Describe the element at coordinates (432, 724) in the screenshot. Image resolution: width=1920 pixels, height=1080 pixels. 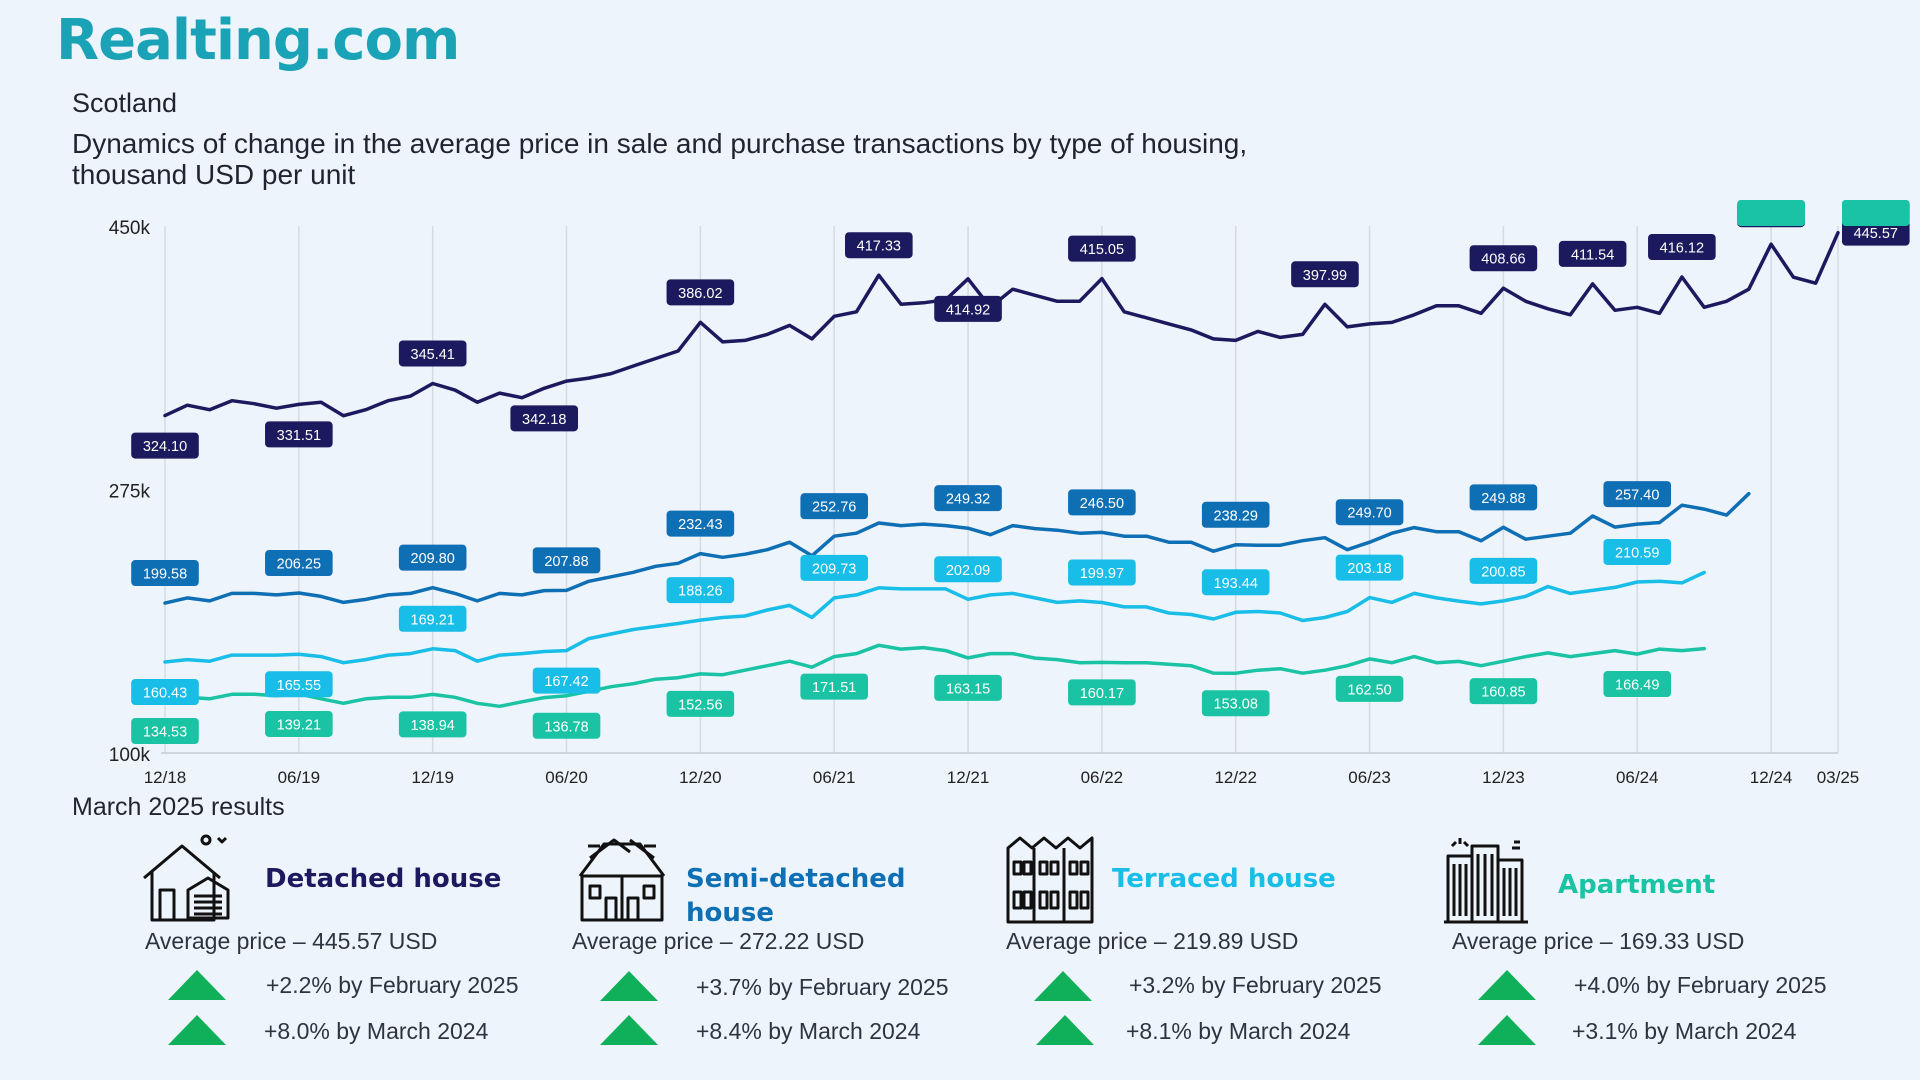
I see `data-label-apartment: 138.94` at that location.